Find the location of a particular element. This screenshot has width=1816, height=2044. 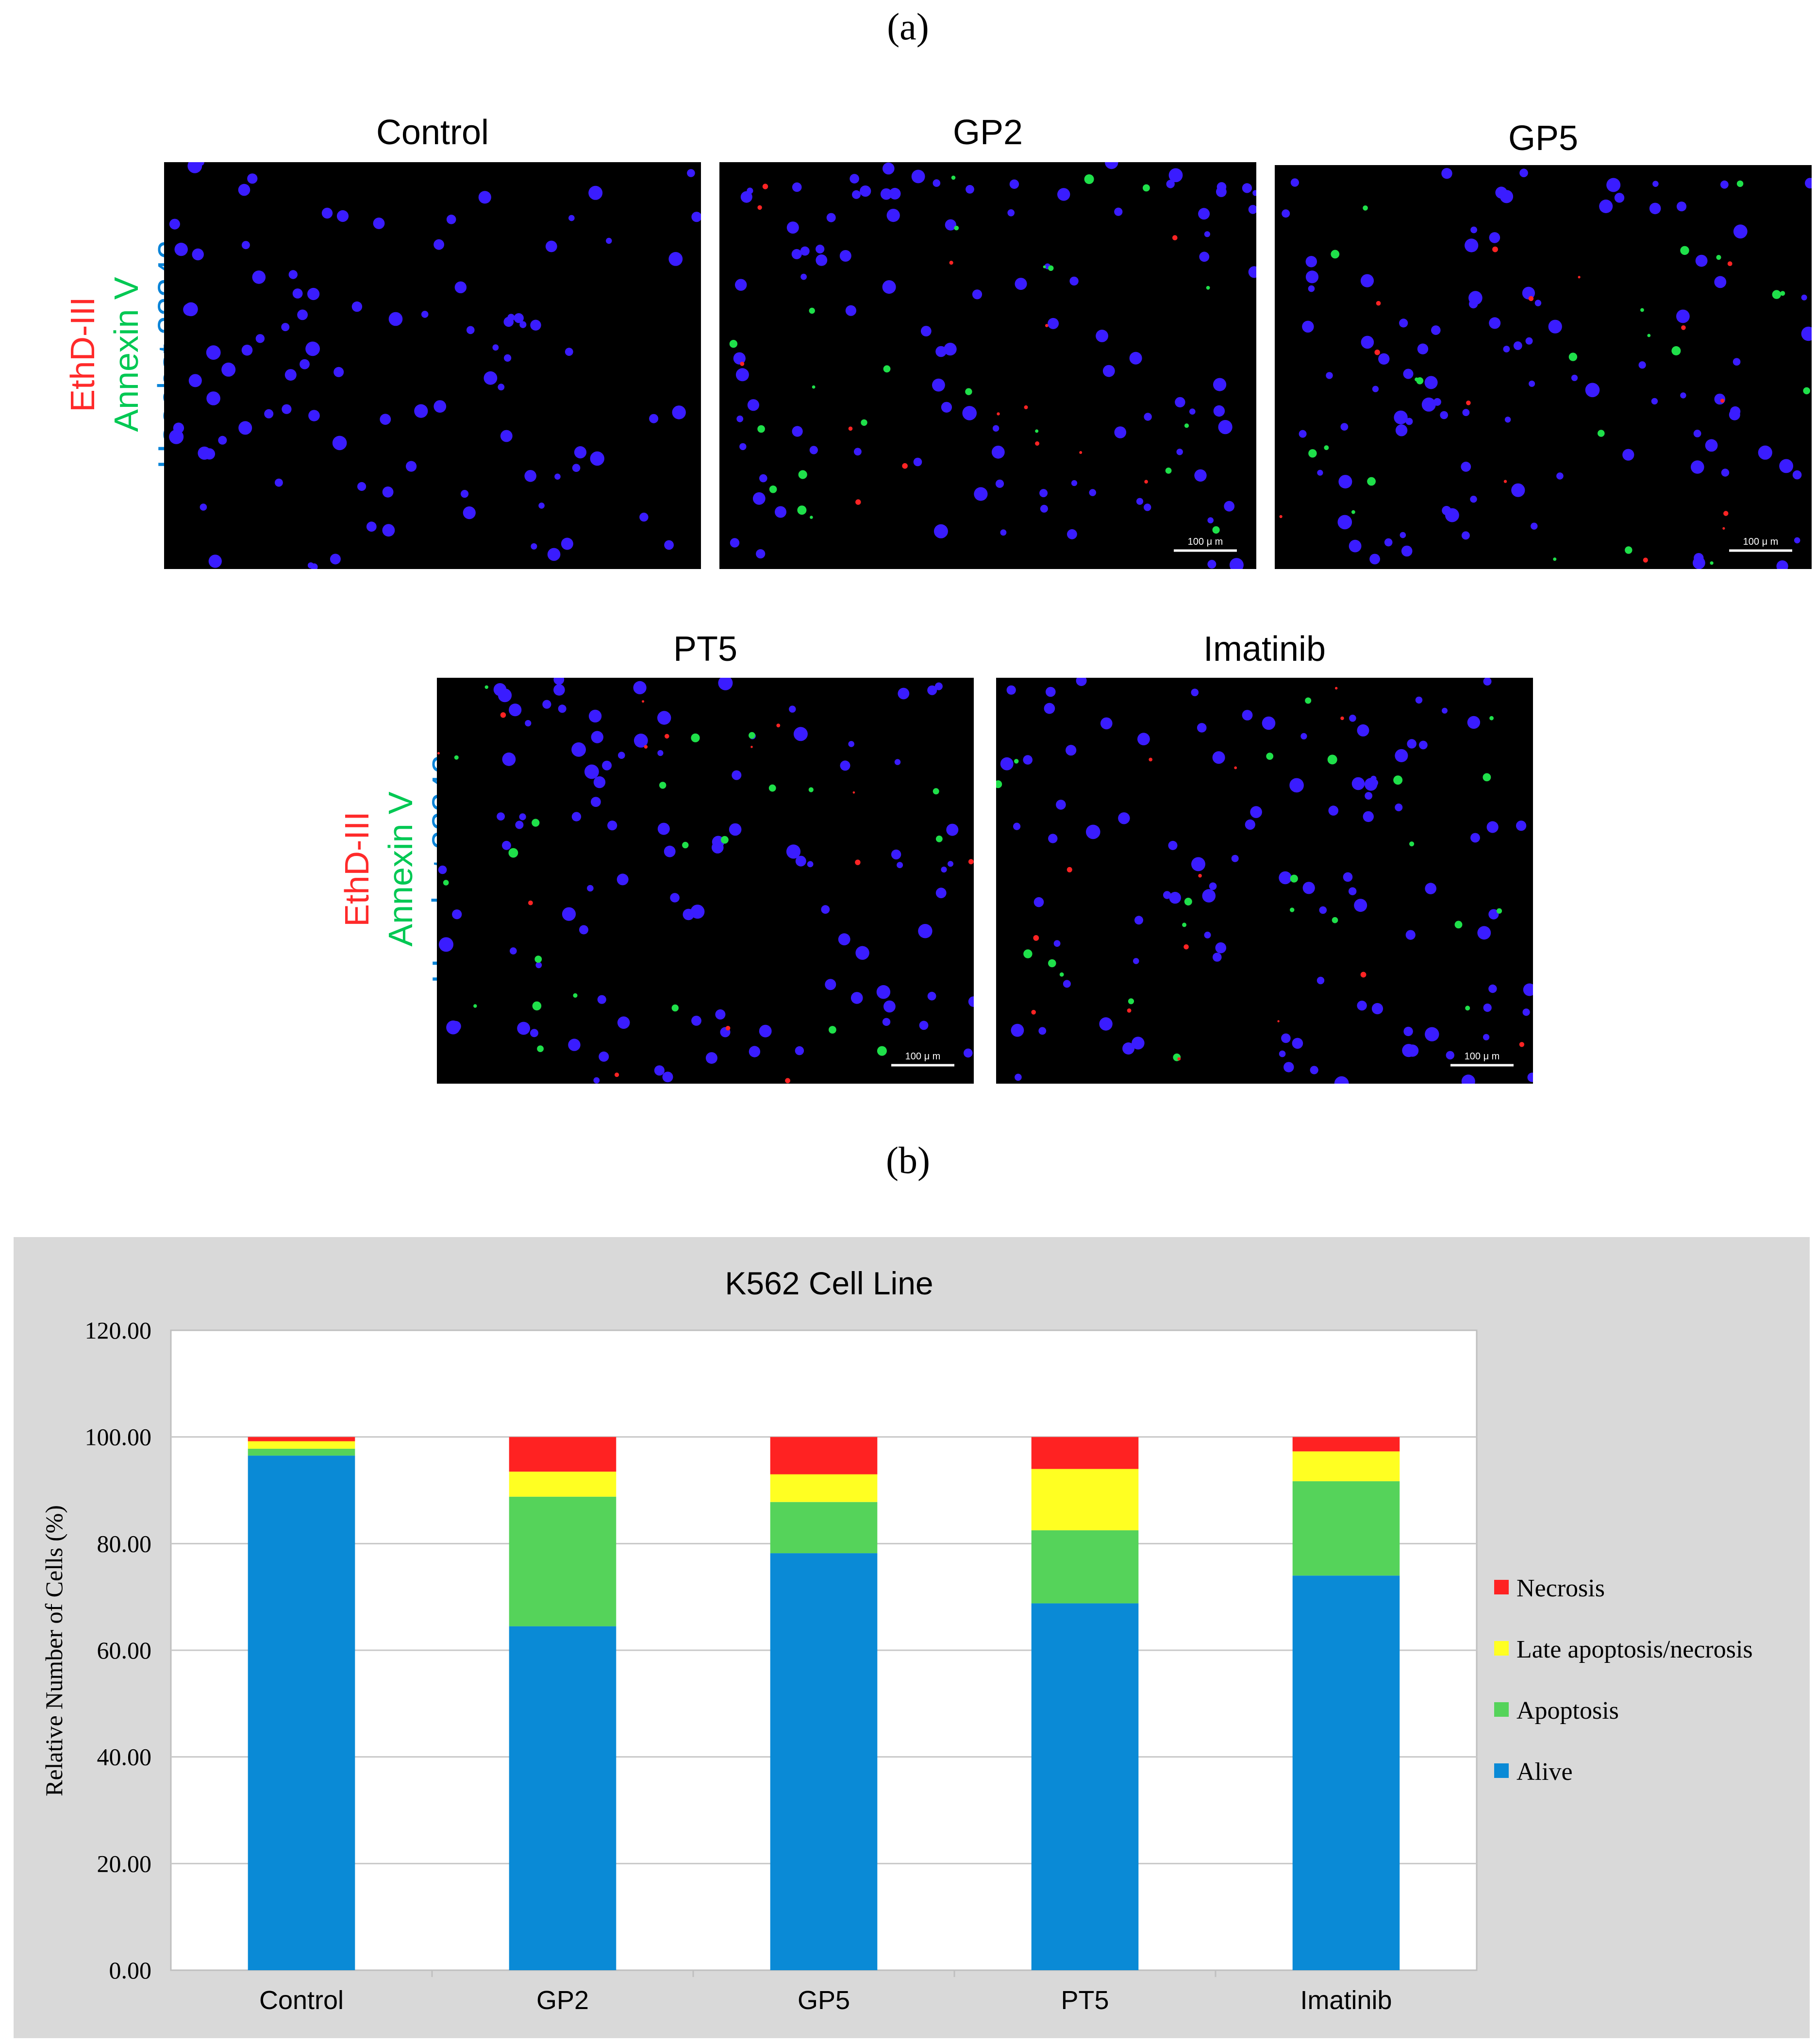

y-tick-label: 0.00 is located at coordinates (130, 1970).